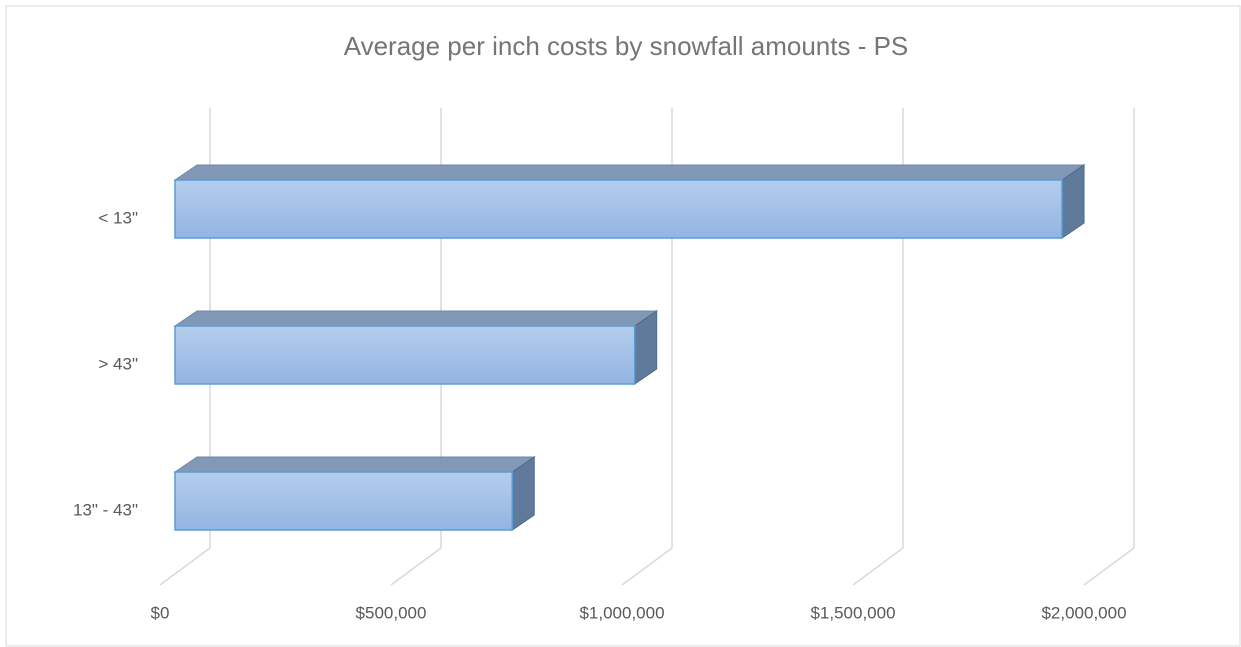 This screenshot has width=1241, height=647. What do you see at coordinates (160, 612) in the screenshot?
I see `x-tick-label: $0` at bounding box center [160, 612].